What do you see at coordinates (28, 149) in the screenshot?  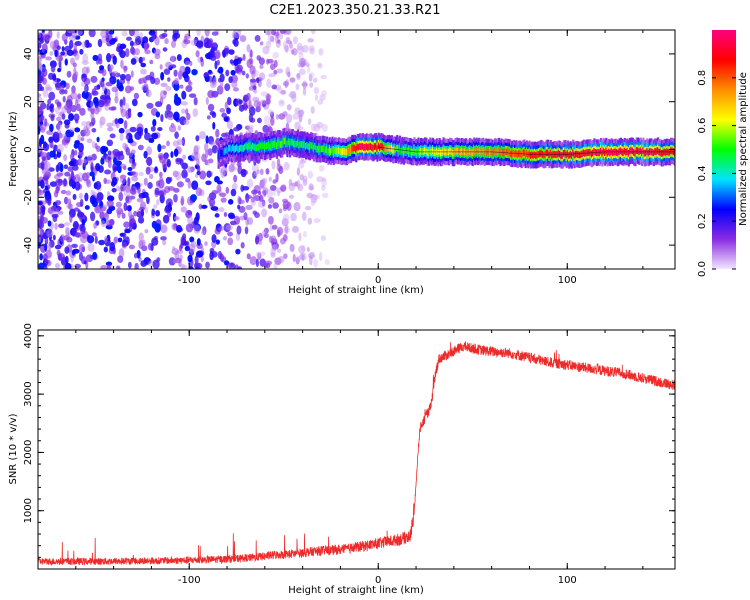 I see `y-tick-label: 0` at bounding box center [28, 149].